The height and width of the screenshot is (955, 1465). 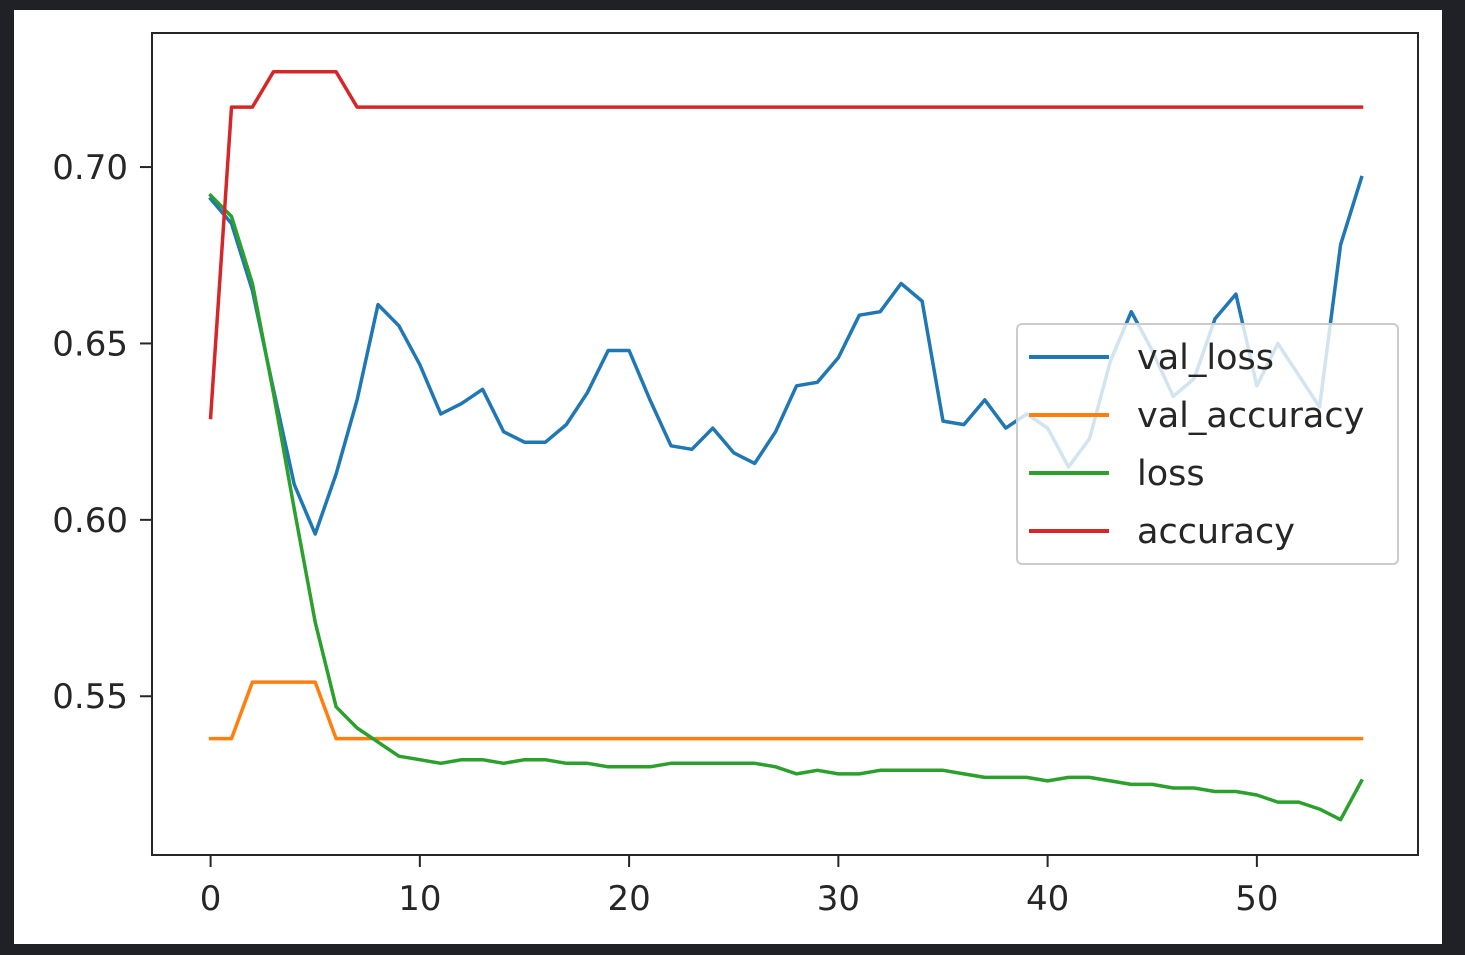 What do you see at coordinates (1047, 899) in the screenshot?
I see `x-tick-label: 40` at bounding box center [1047, 899].